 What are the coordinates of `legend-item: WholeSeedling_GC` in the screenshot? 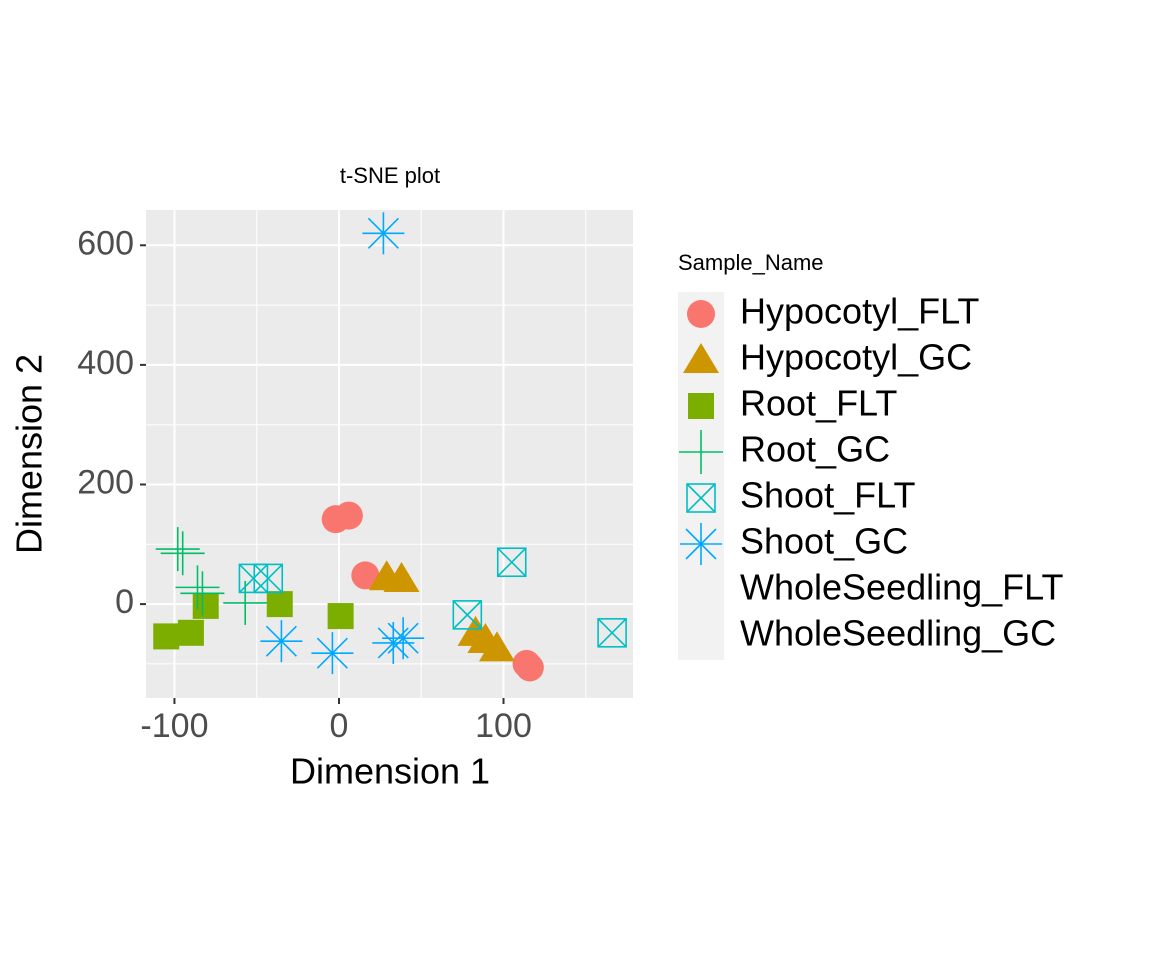 It's located at (898, 633).